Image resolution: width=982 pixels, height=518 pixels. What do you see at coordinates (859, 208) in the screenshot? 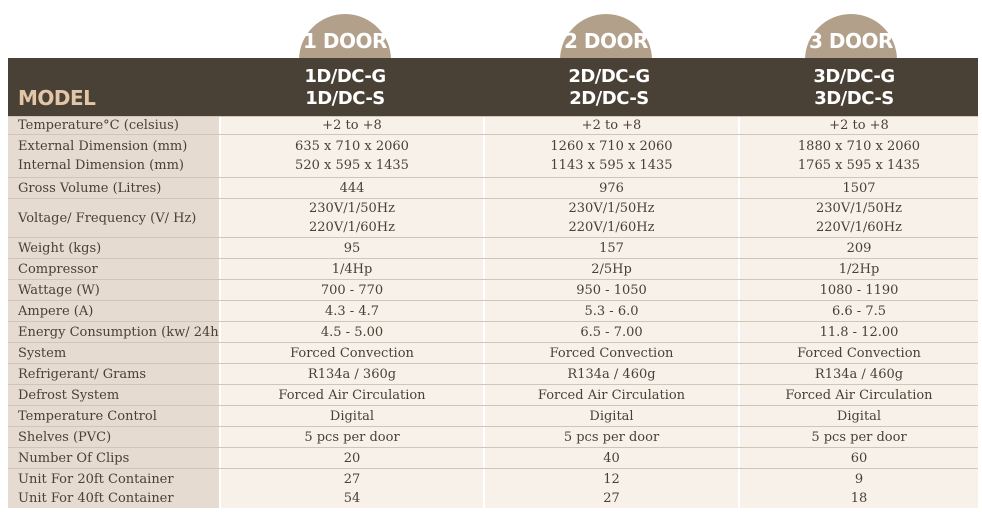
I see `spec-value-3door-text: 230V/1/50Hz` at bounding box center [859, 208].